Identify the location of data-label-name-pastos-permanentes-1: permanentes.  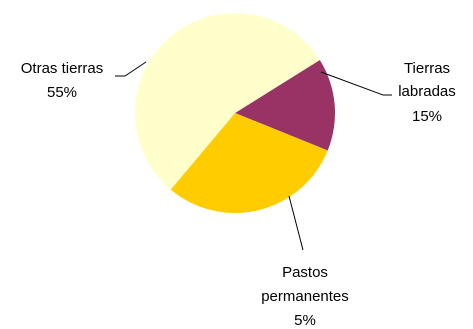
(305, 296).